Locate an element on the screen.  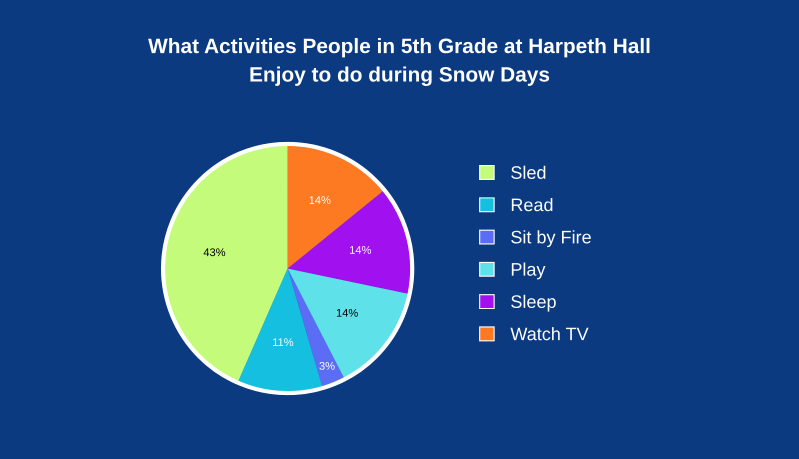
legend-label: Read is located at coordinates (532, 205).